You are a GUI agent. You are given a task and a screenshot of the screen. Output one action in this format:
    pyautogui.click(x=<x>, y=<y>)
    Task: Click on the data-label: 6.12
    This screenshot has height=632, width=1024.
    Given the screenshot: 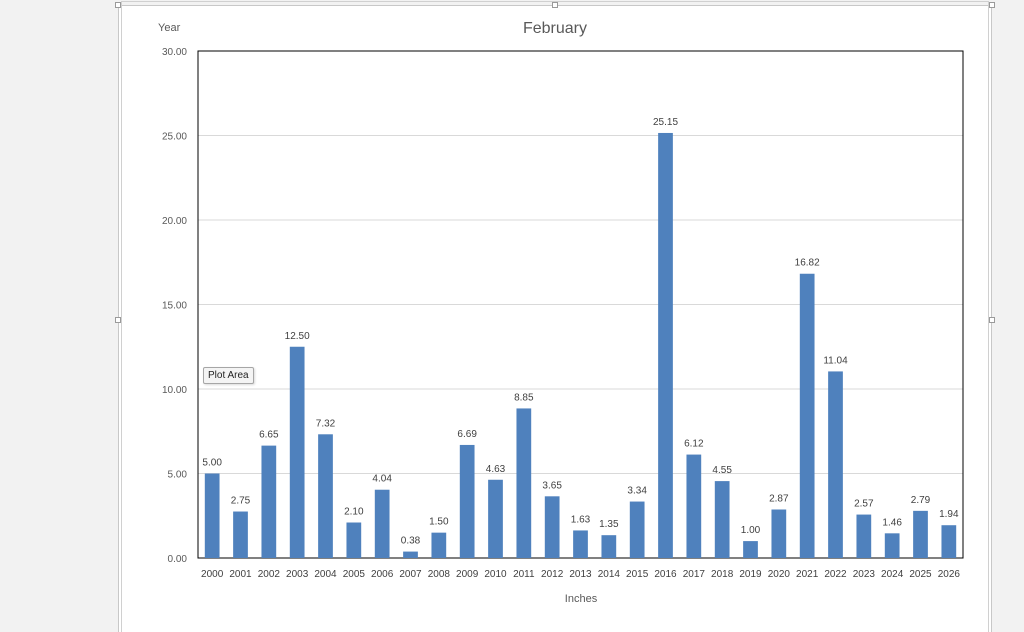 What is the action you would take?
    pyautogui.click(x=694, y=444)
    